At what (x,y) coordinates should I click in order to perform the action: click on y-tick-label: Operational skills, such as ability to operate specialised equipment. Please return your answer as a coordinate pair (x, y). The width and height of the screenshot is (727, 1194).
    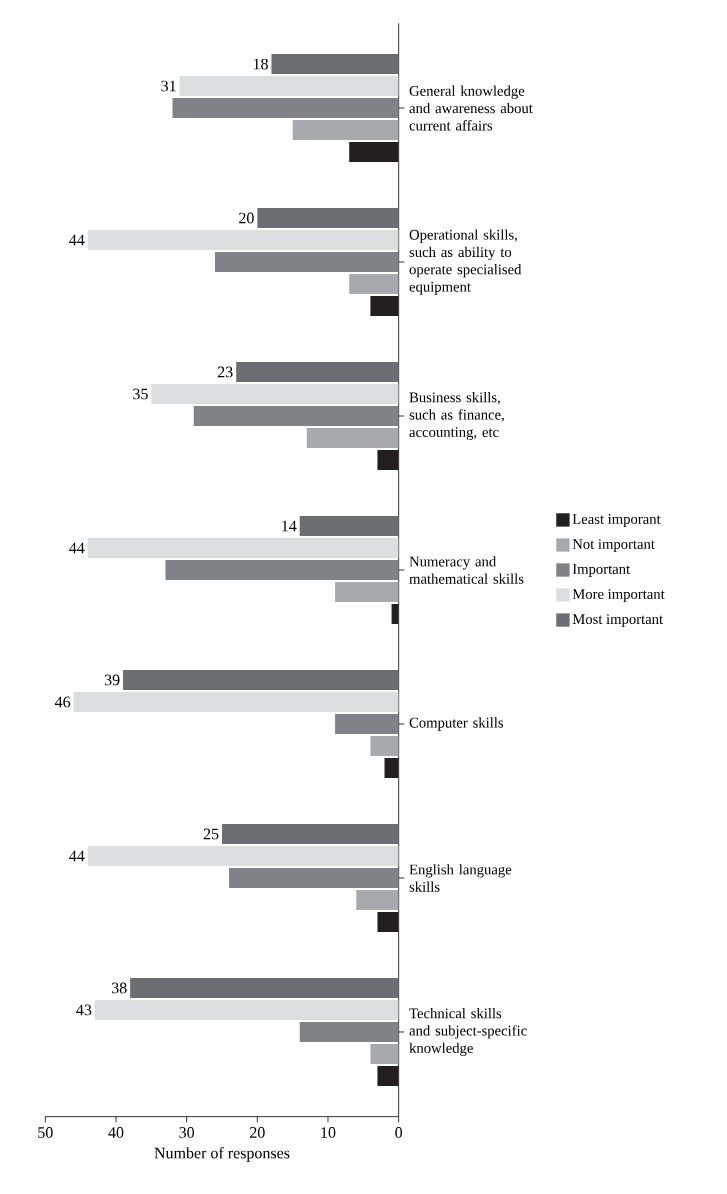
    Looking at the image, I should click on (465, 262).